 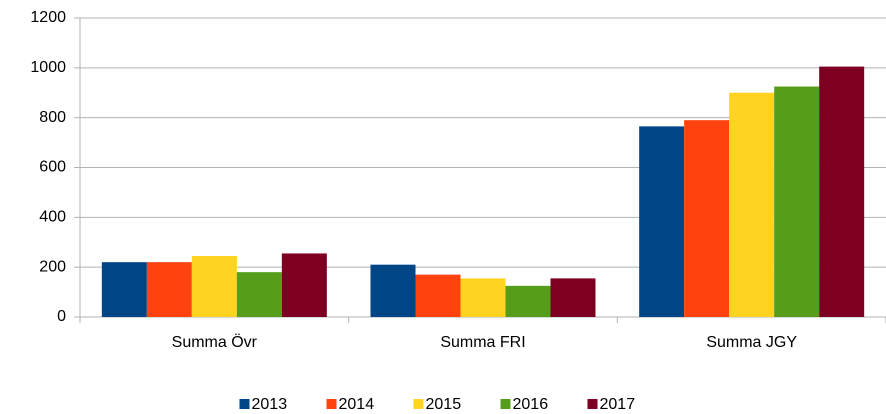 I want to click on y-tick-label: 0, so click(x=61, y=316).